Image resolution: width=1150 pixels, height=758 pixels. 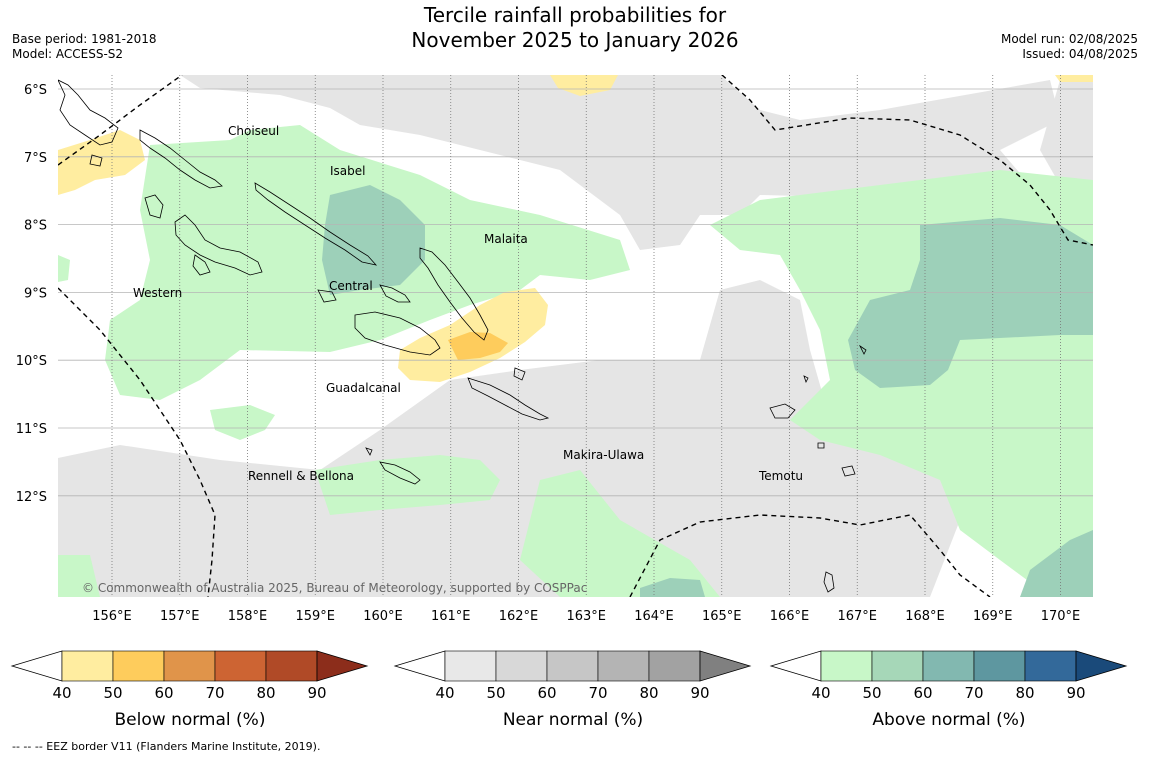 I want to click on lon-tick-label: 163°E, so click(x=586, y=616).